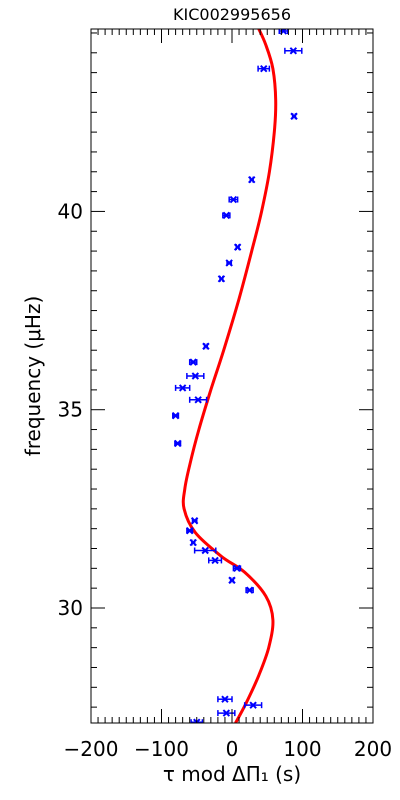 This screenshot has height=800, width=400. I want to click on x-tick-label: 200, so click(373, 749).